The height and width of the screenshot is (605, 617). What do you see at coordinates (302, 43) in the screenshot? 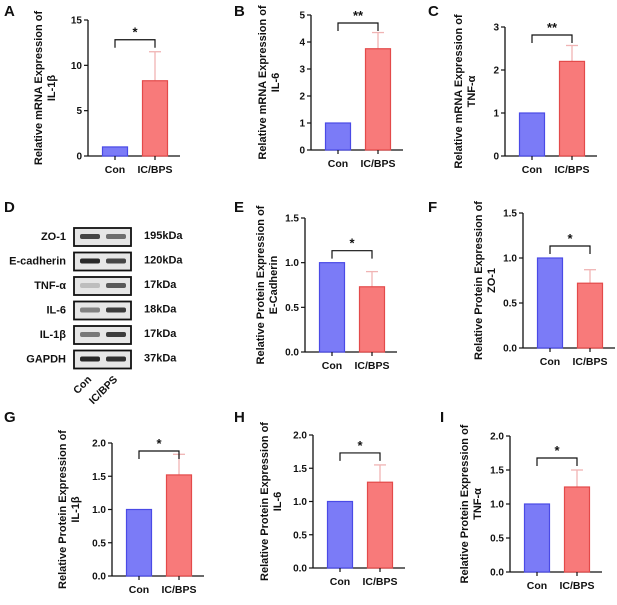
I see `y-tick-label: 4` at bounding box center [302, 43].